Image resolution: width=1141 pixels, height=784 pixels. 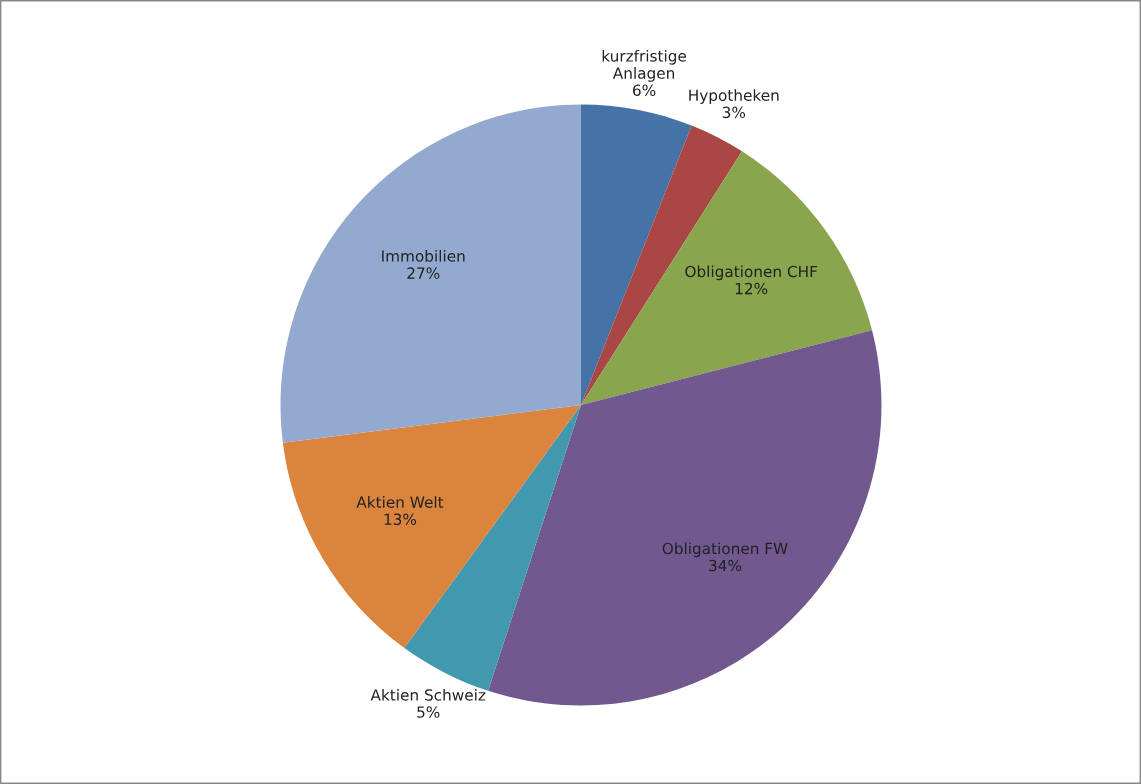 I want to click on data-label: 13%, so click(x=400, y=519).